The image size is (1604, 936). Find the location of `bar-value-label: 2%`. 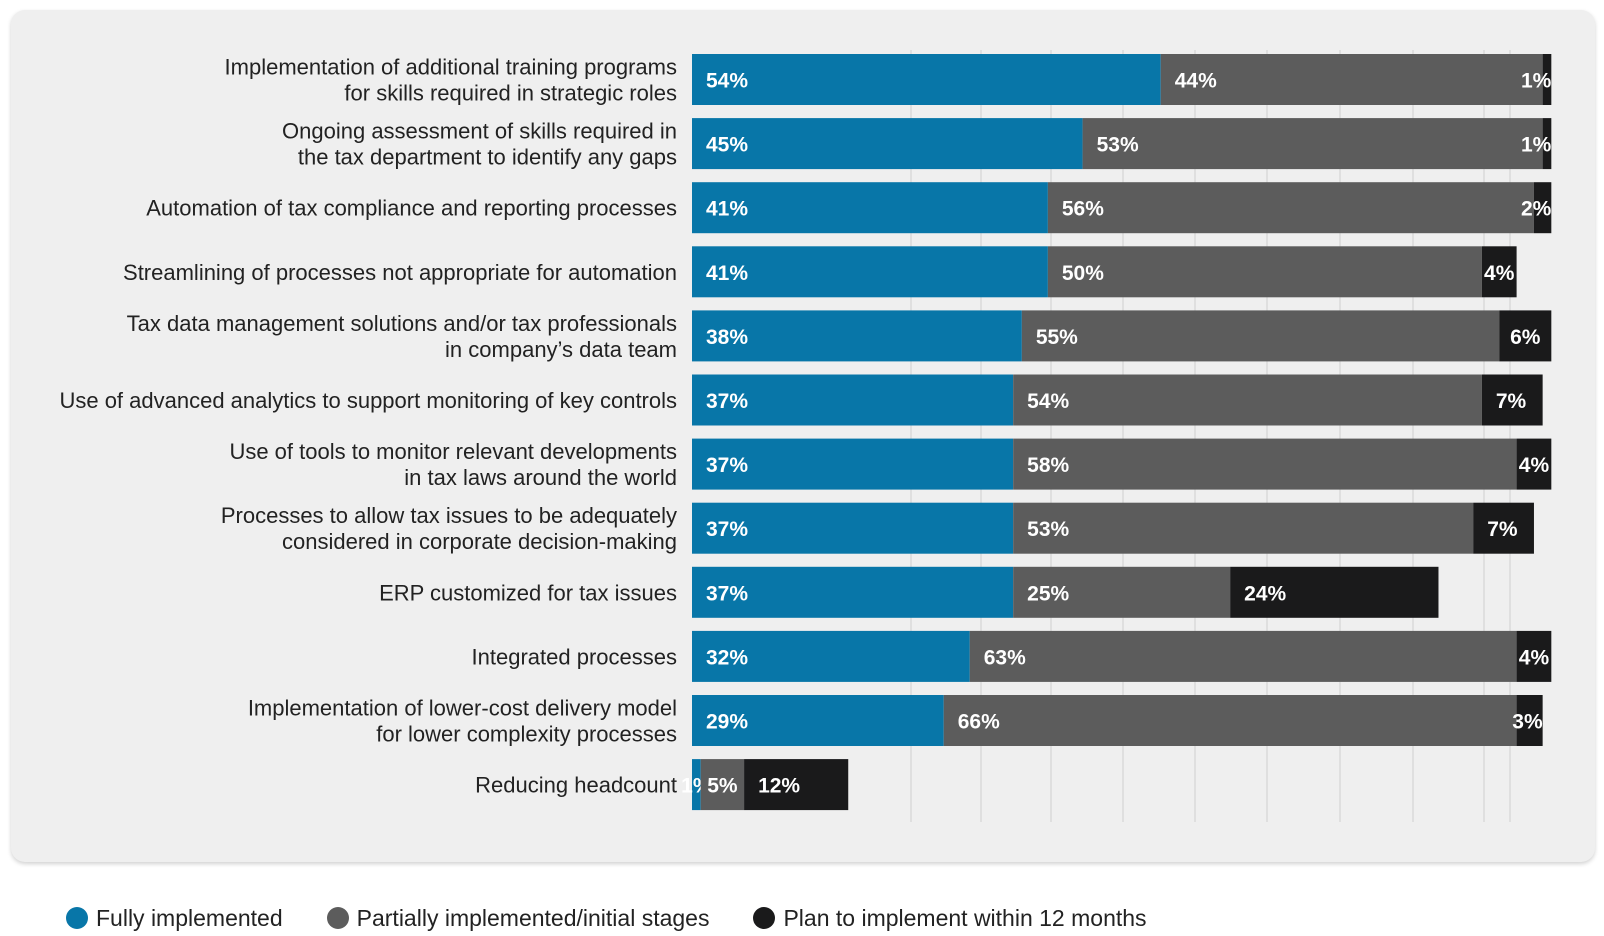

bar-value-label: 2% is located at coordinates (1536, 209).